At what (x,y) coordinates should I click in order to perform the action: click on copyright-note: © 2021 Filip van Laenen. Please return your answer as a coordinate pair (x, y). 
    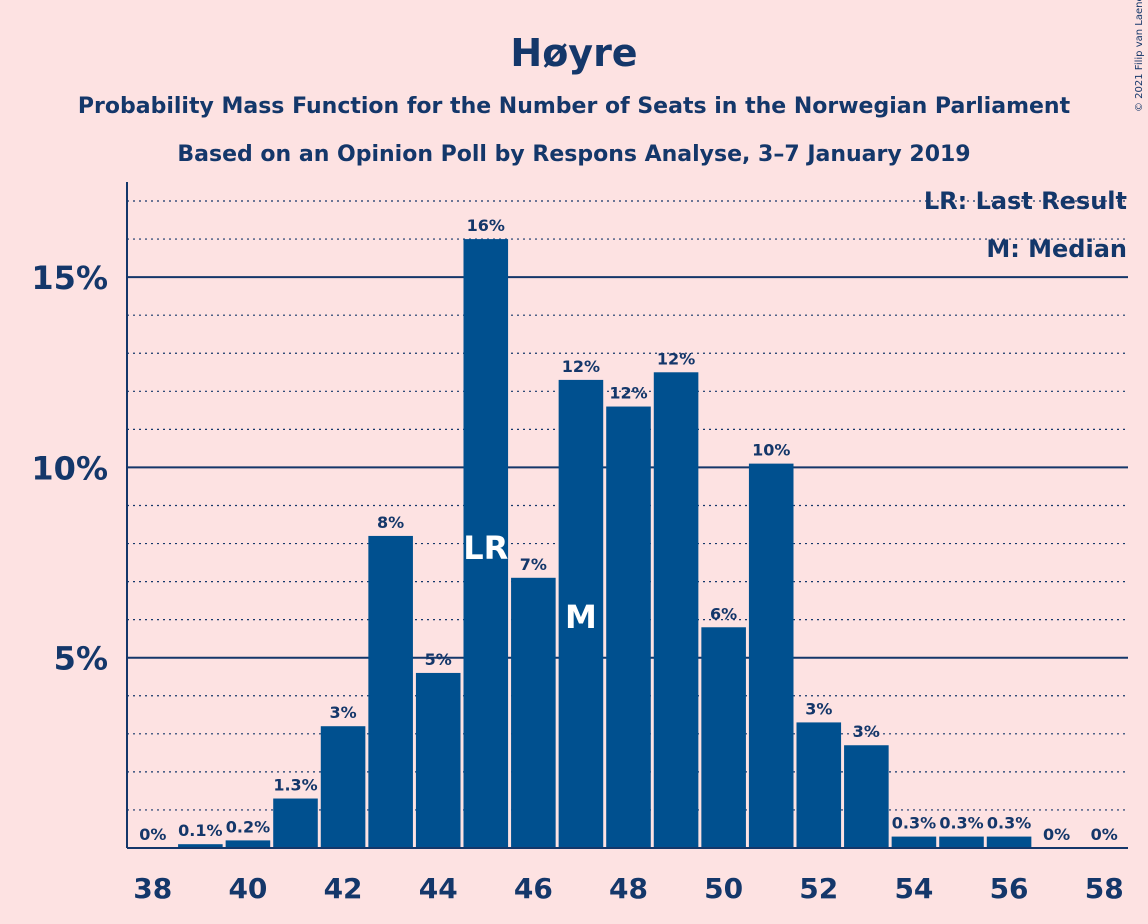
    Looking at the image, I should click on (1139, 56).